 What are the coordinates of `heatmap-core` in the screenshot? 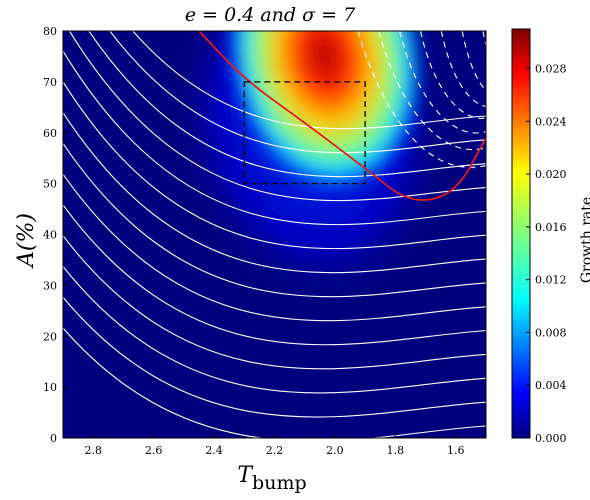 It's located at (325, 110).